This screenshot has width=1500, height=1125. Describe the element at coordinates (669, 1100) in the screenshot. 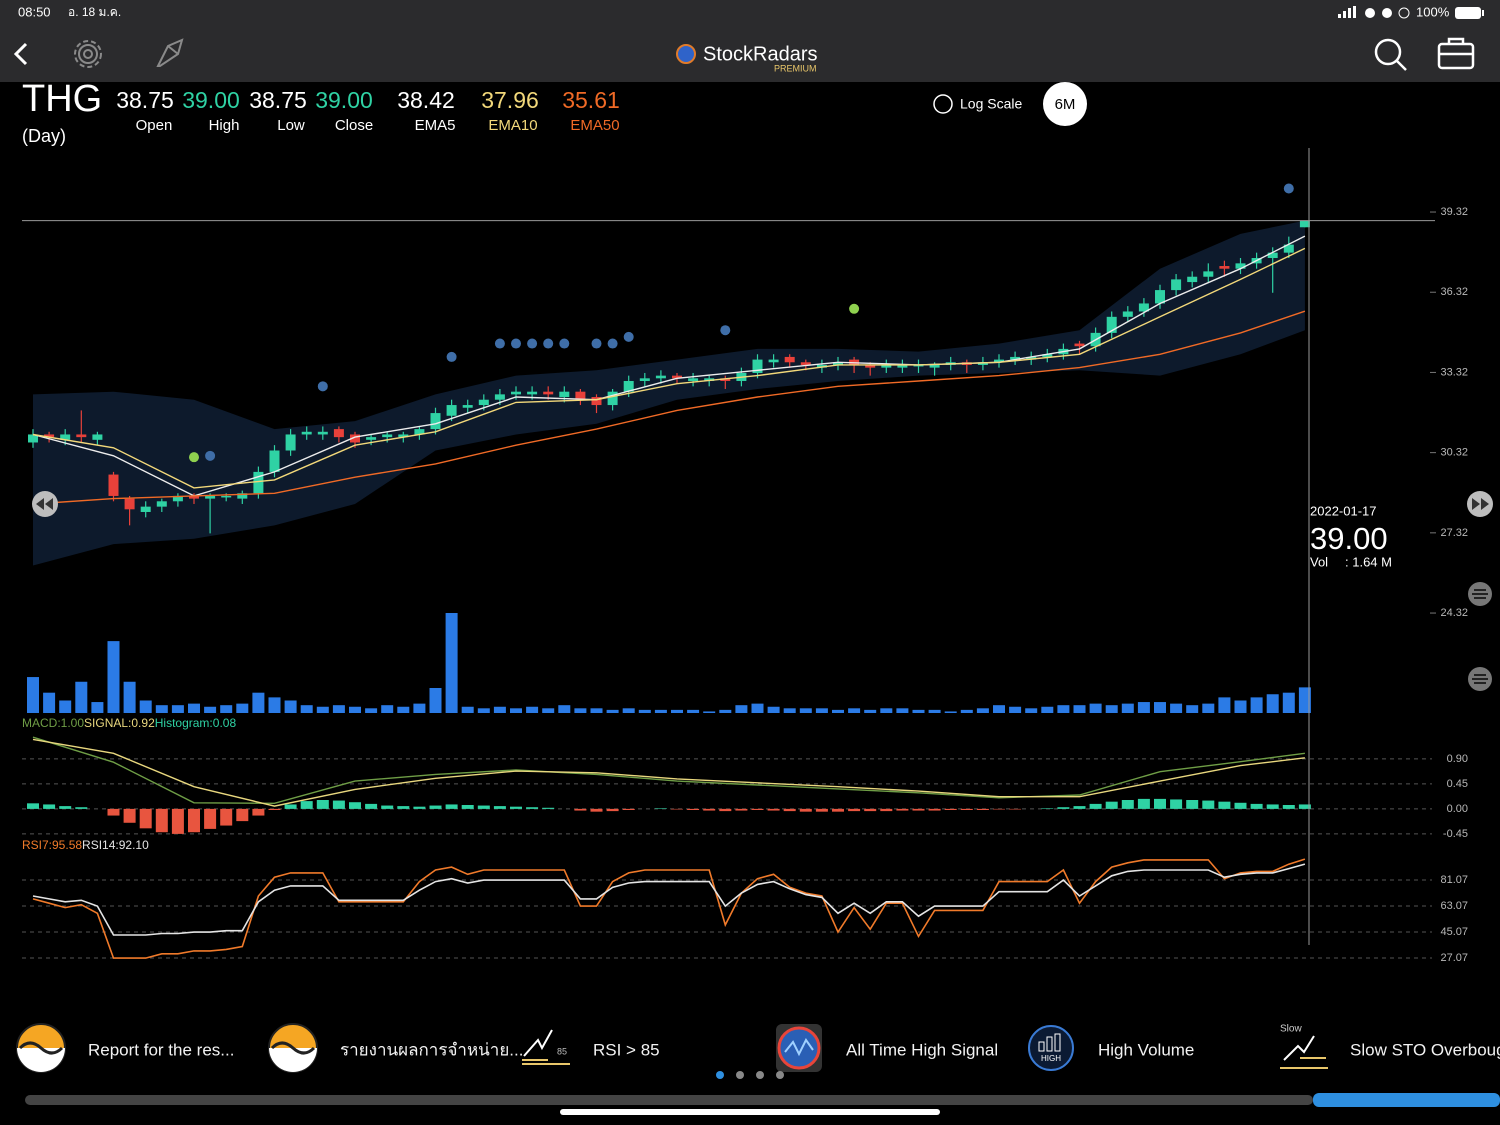

I see `scroll-track` at that location.